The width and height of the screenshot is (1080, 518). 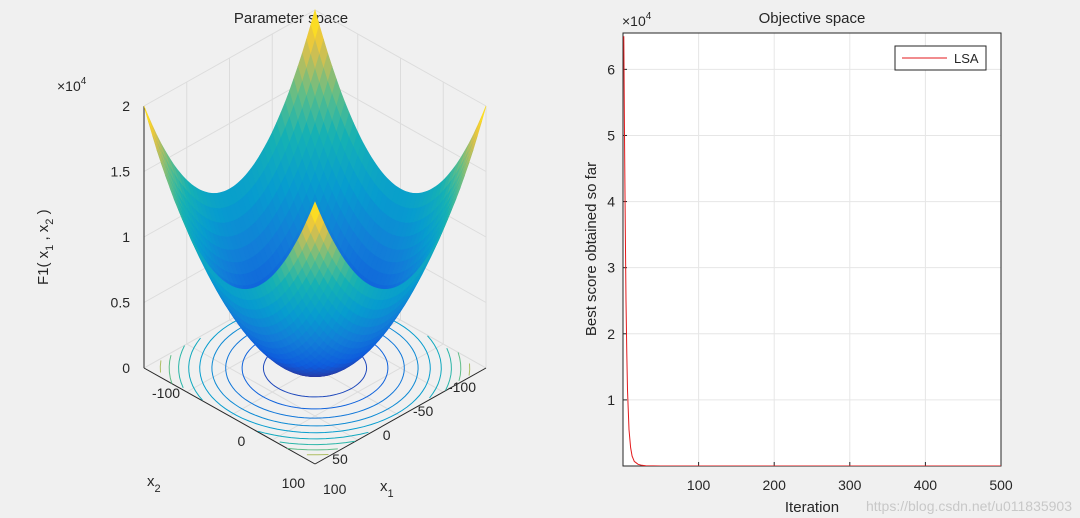 What do you see at coordinates (387, 435) in the screenshot?
I see `x2-tick-label: 0` at bounding box center [387, 435].